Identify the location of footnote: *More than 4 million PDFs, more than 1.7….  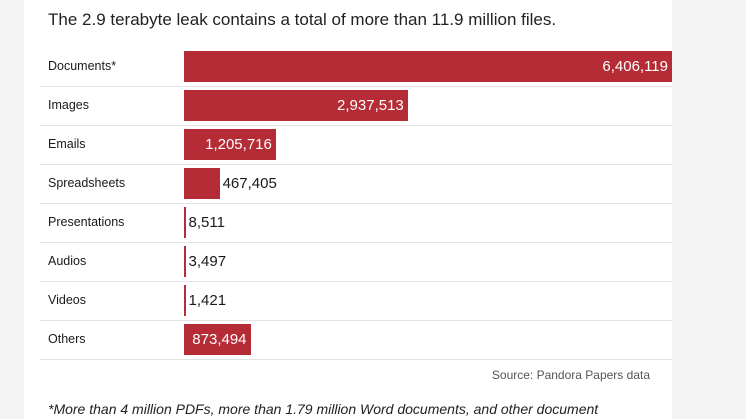
(323, 409).